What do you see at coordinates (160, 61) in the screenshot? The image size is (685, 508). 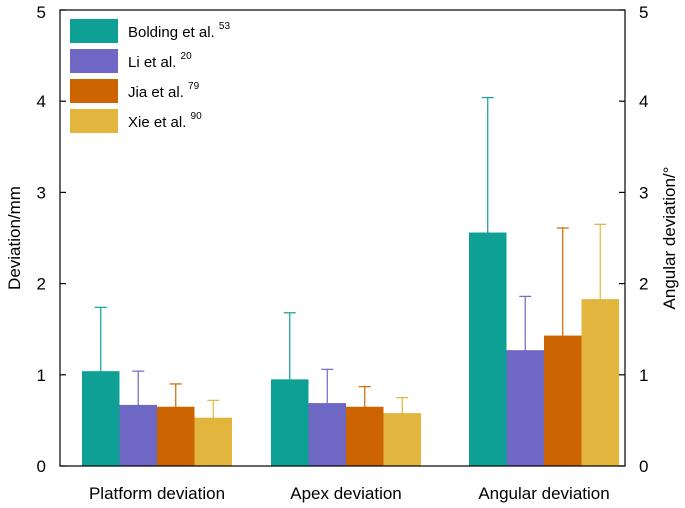 I see `legend-label-li-et-al: Li et al. 20` at bounding box center [160, 61].